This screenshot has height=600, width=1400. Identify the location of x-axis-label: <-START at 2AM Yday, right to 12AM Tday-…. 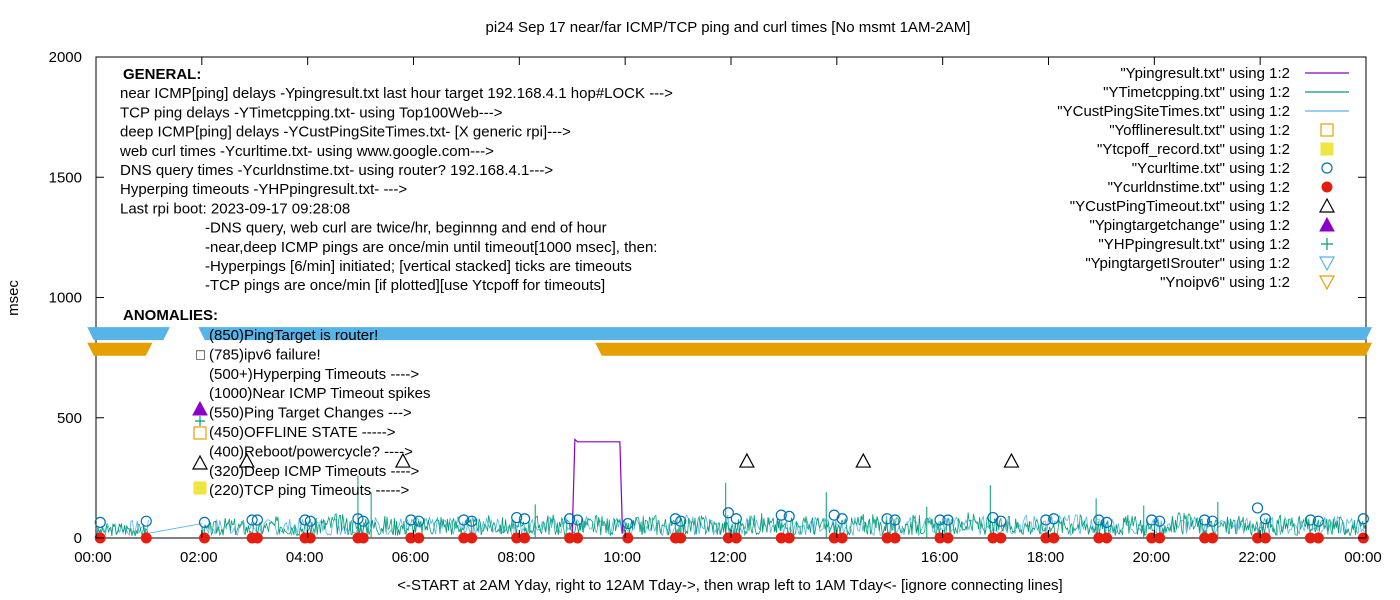
(729, 585).